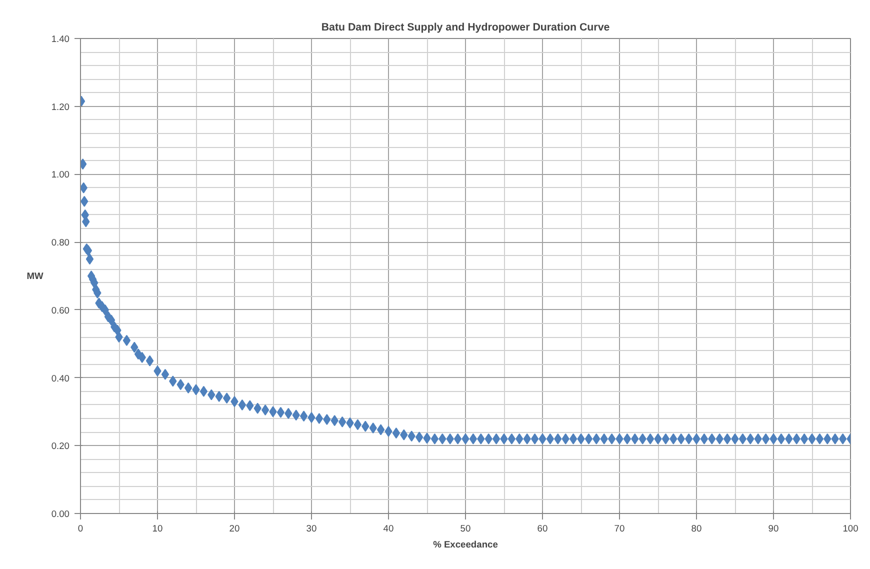 The width and height of the screenshot is (870, 569). Describe the element at coordinates (157, 529) in the screenshot. I see `x-tick-label: 10` at that location.